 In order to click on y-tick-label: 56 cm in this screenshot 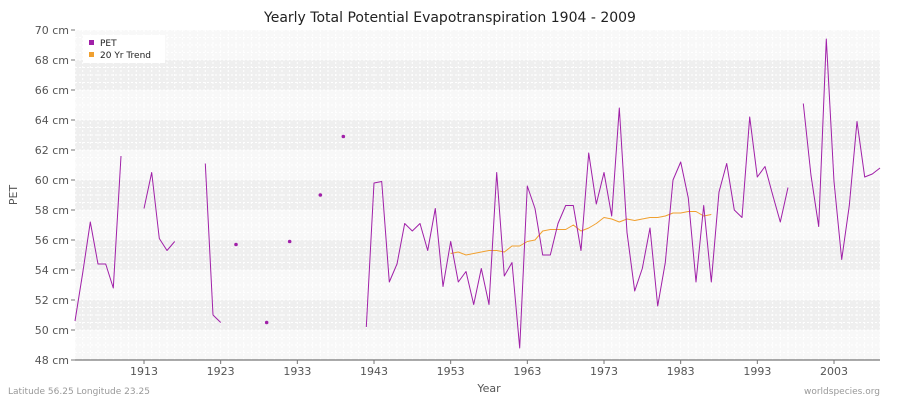, I will do `click(52, 240)`.